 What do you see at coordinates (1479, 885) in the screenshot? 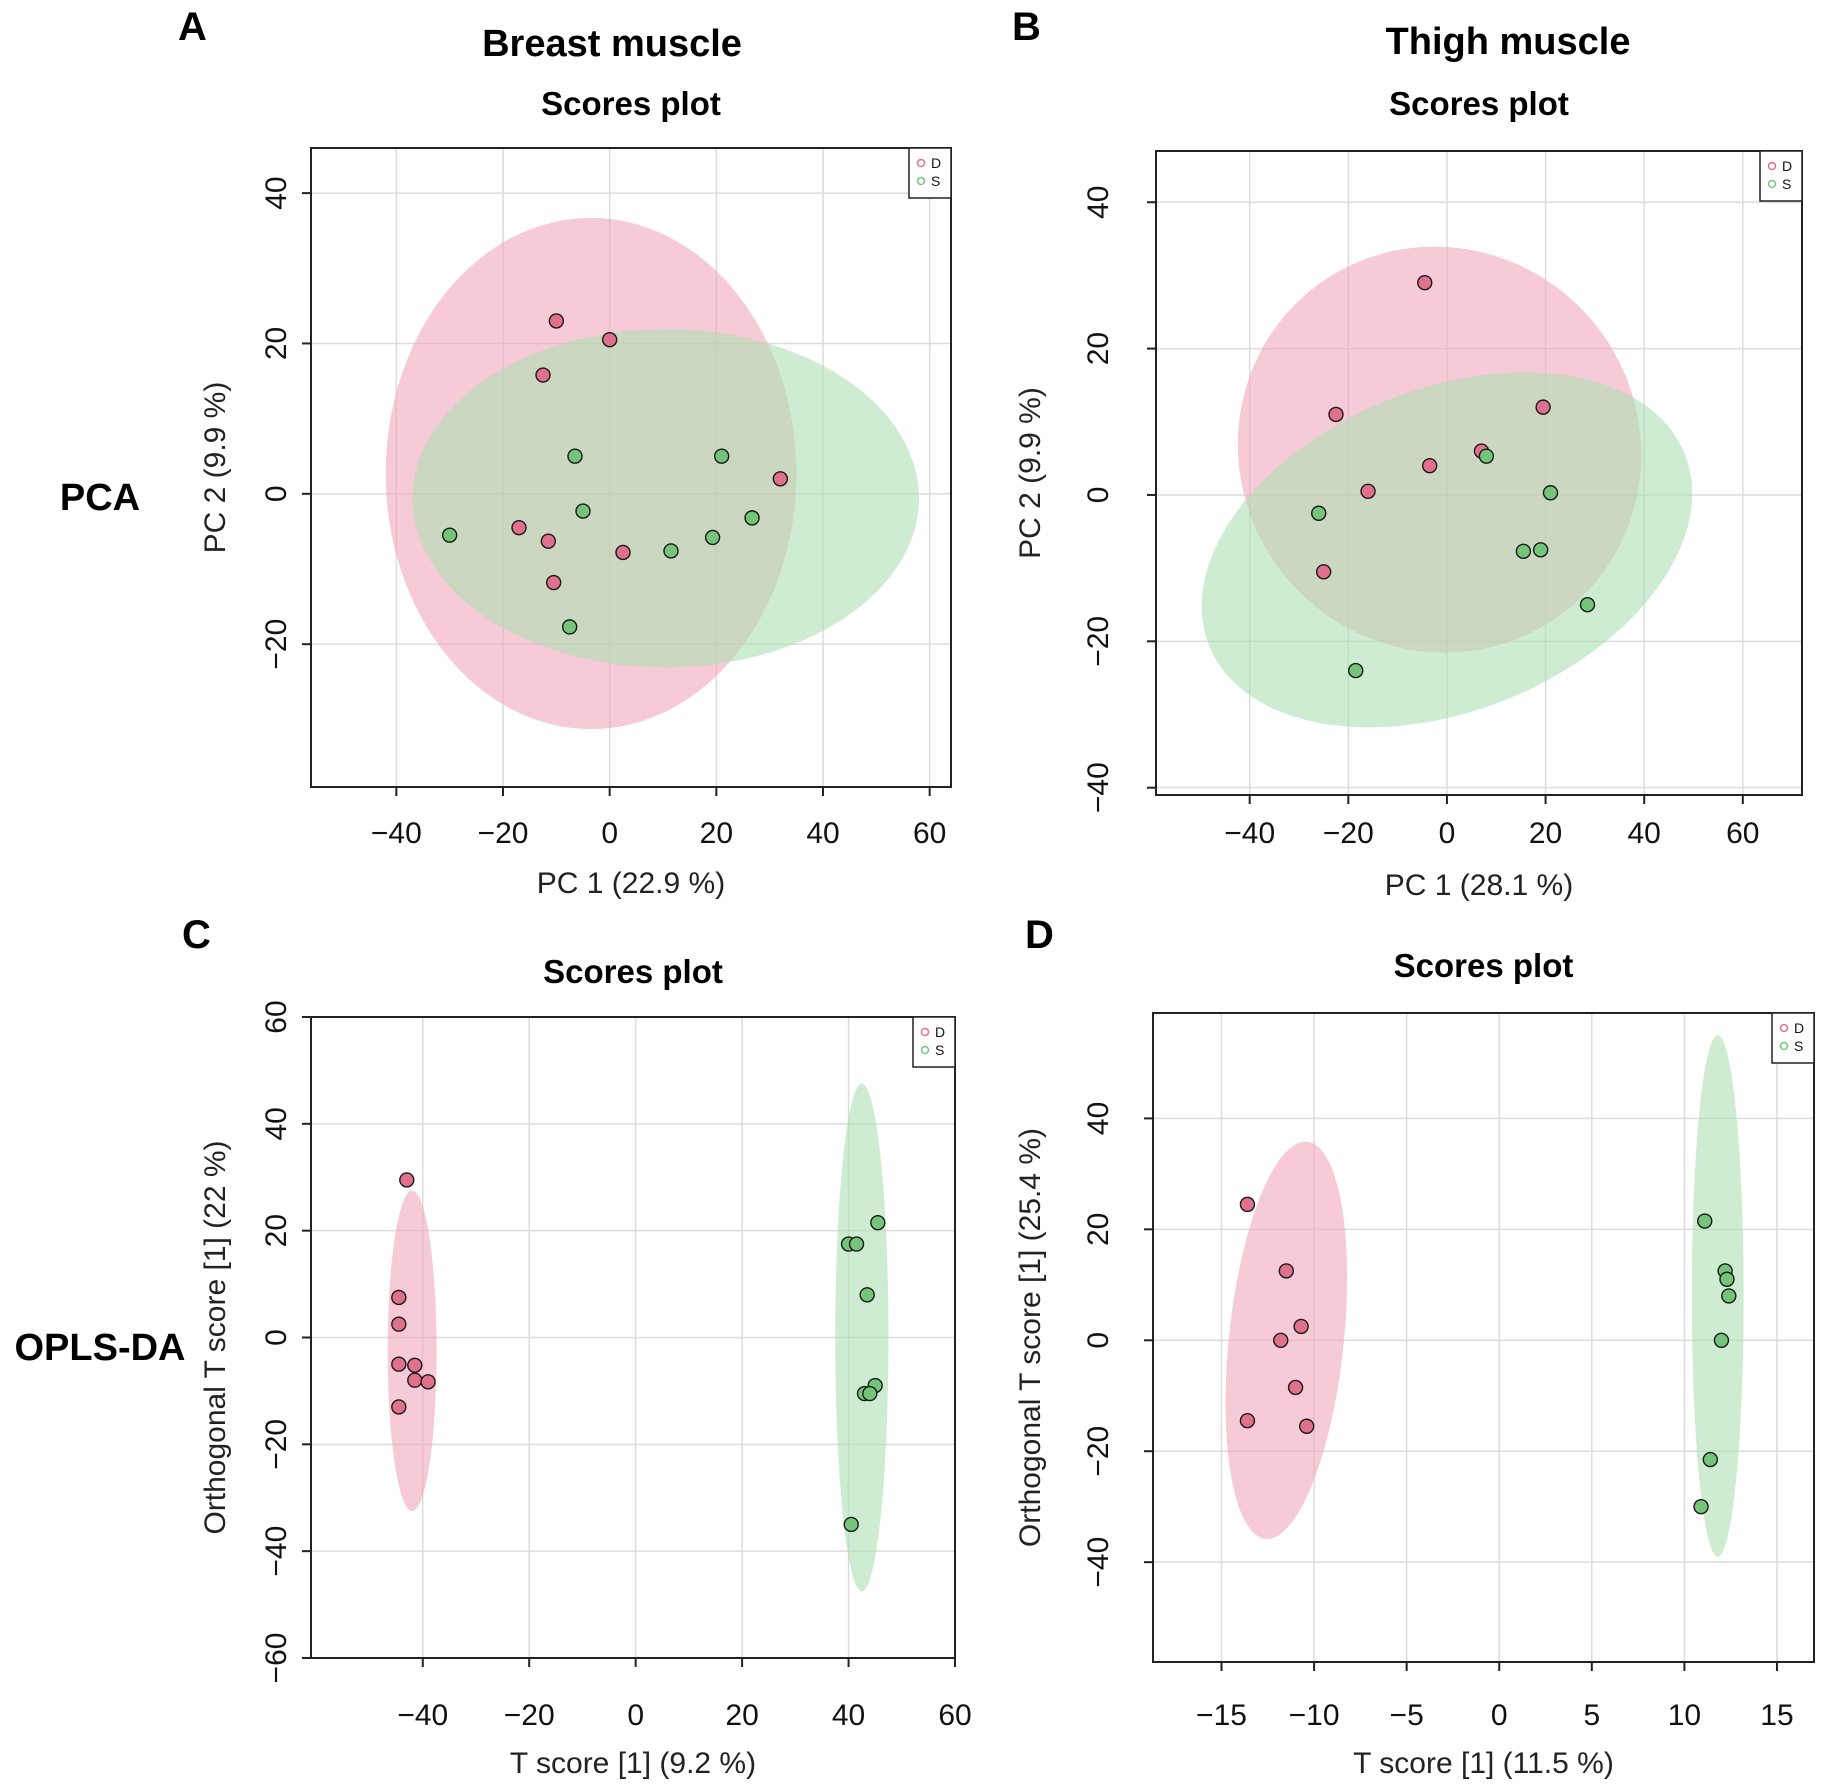
I see `x-axis-label-b: PC 1 (28.1 %)` at bounding box center [1479, 885].